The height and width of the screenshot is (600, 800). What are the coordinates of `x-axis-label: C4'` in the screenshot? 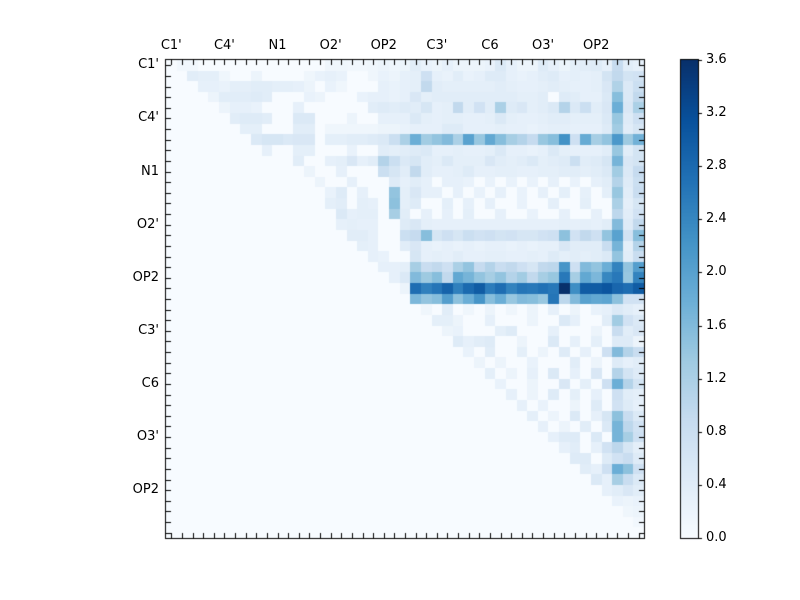 It's located at (224, 45).